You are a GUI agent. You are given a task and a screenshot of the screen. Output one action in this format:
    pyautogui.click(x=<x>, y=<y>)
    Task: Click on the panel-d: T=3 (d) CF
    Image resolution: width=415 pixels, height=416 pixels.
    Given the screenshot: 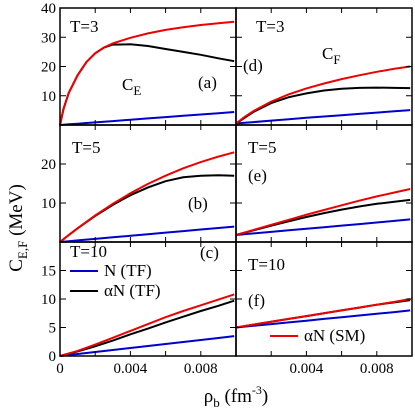 What is the action you would take?
    pyautogui.click(x=324, y=66)
    